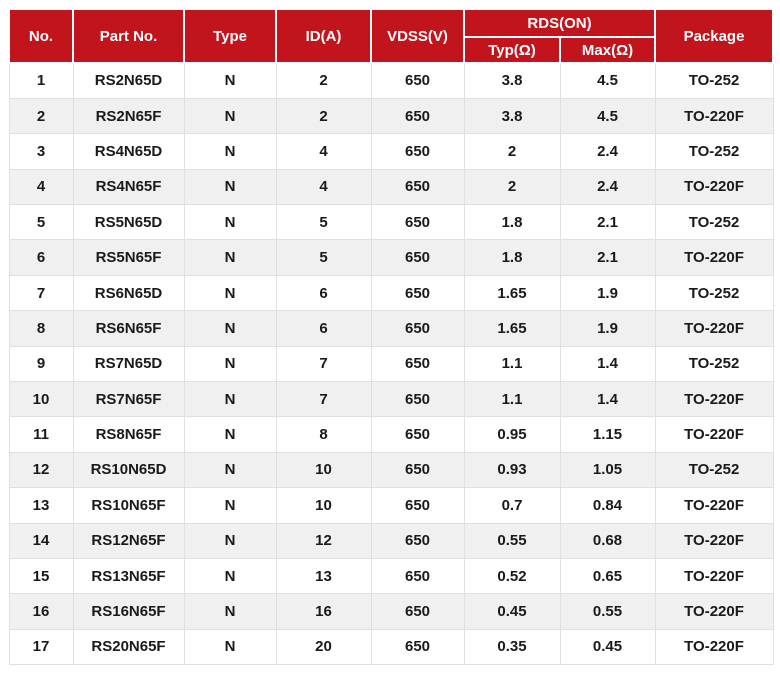 This screenshot has height=690, width=780. I want to click on cell-rds-max: 1.05, so click(607, 470).